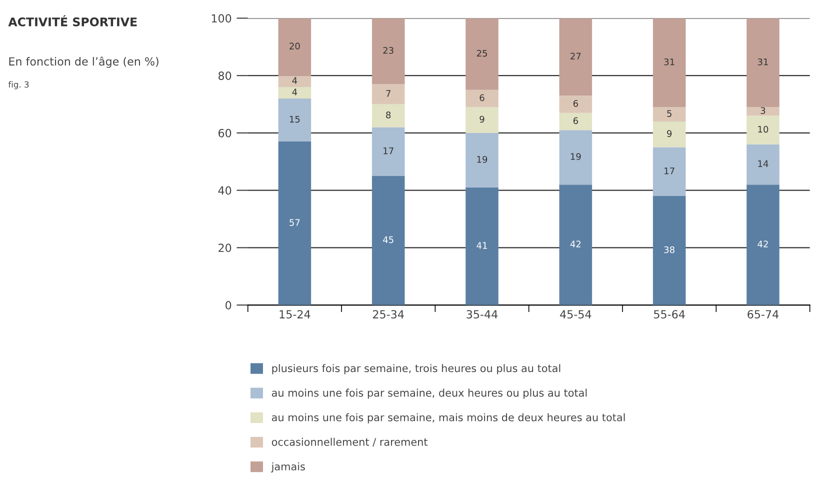 The image size is (818, 492). I want to click on data-label: 8, so click(388, 115).